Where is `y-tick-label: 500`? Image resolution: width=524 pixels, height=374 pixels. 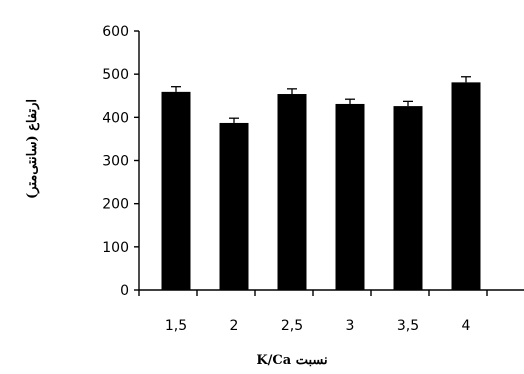
y-tick-label: 500 is located at coordinates (115, 75).